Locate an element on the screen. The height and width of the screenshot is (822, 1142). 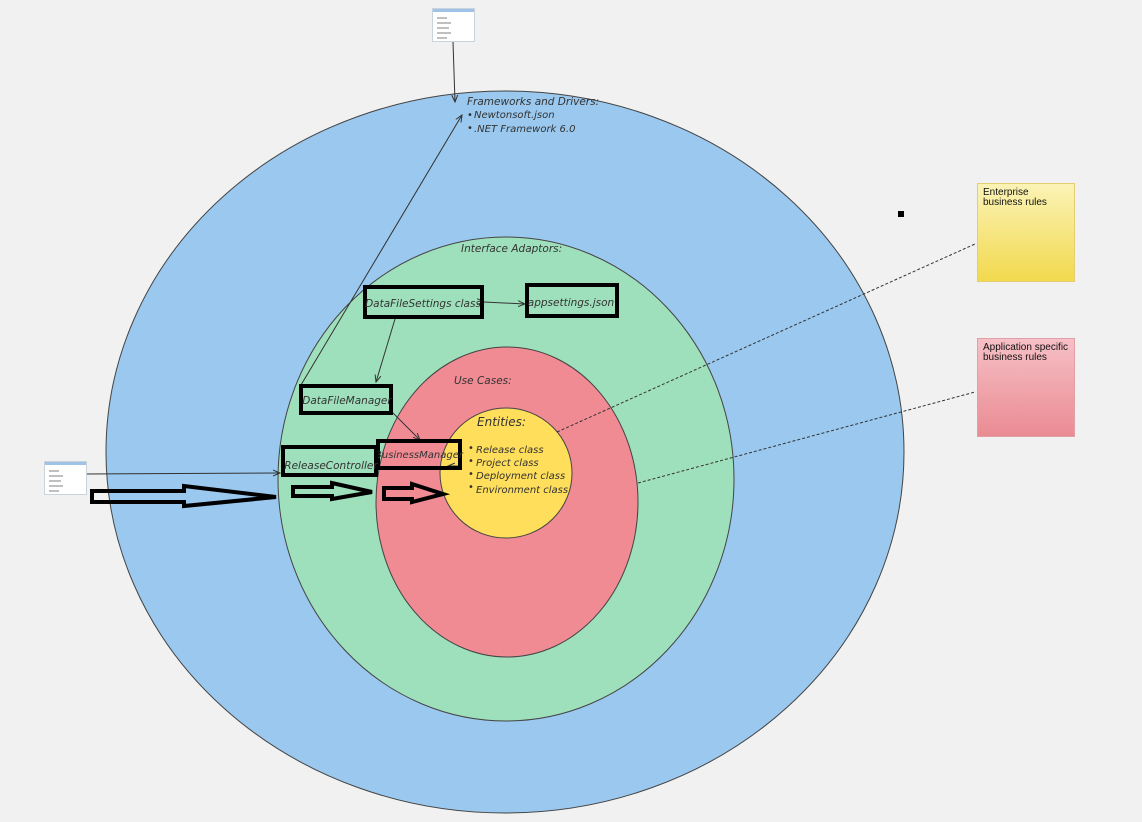
thumbnail-to-releasecontroller-arrow is located at coordinates (183, 473).